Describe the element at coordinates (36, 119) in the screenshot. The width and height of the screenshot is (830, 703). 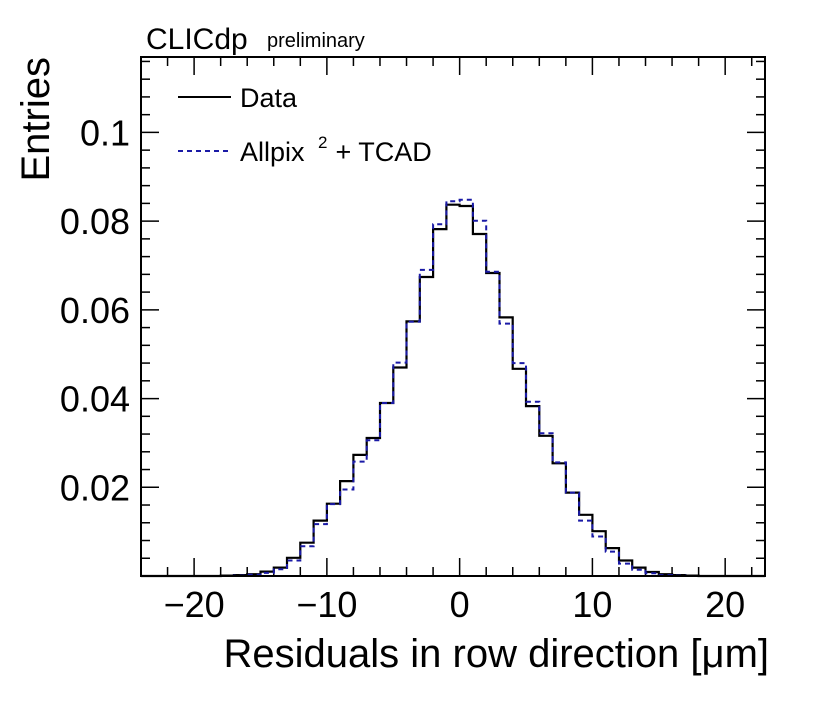
I see `y-axis-title: Entries` at that location.